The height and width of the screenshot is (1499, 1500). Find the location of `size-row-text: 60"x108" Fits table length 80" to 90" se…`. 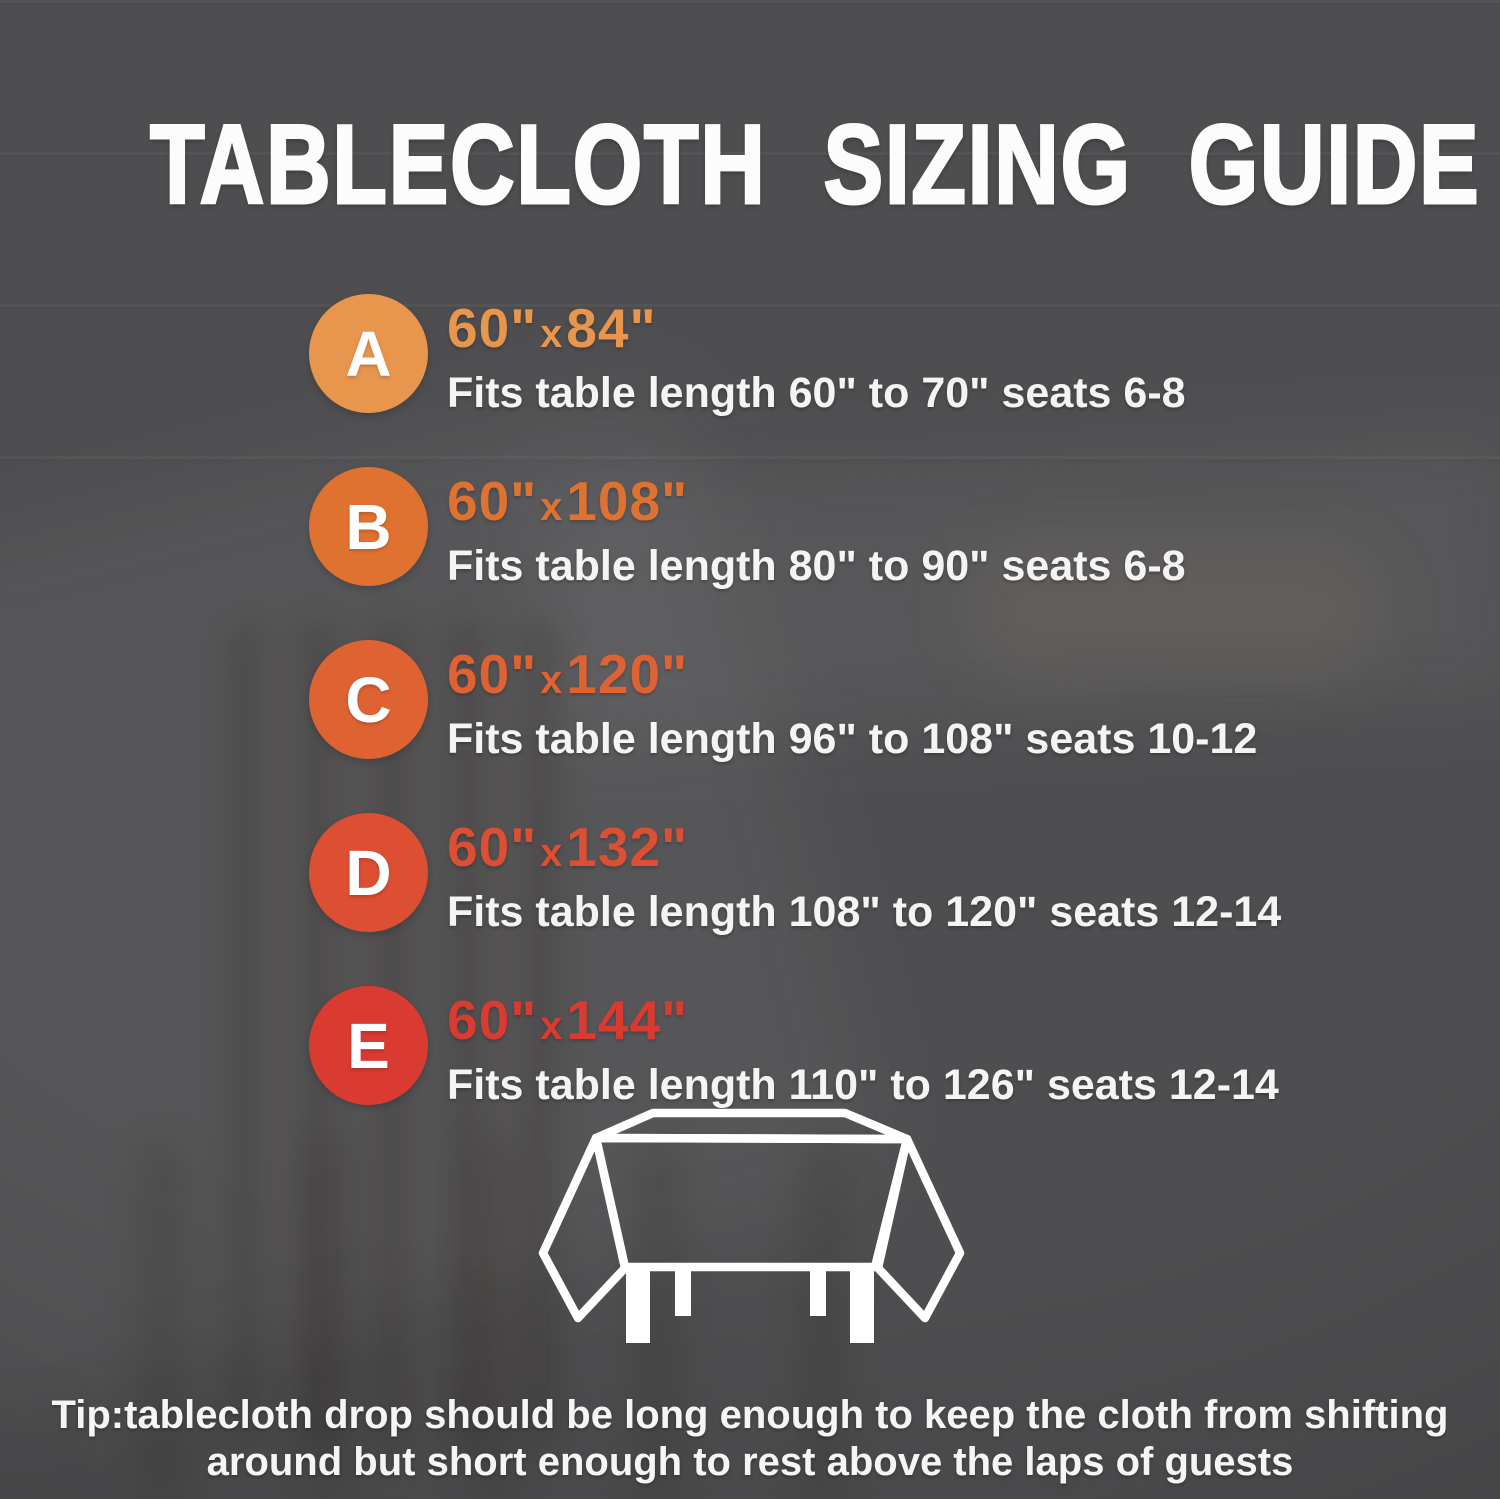

size-row-text: 60"x108" Fits table length 80" to 90" se… is located at coordinates (816, 528).